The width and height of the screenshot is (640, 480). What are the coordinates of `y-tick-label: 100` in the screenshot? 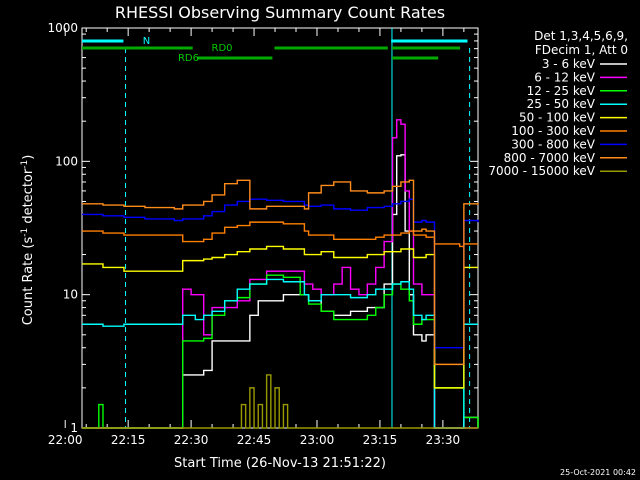 It's located at (66, 161).